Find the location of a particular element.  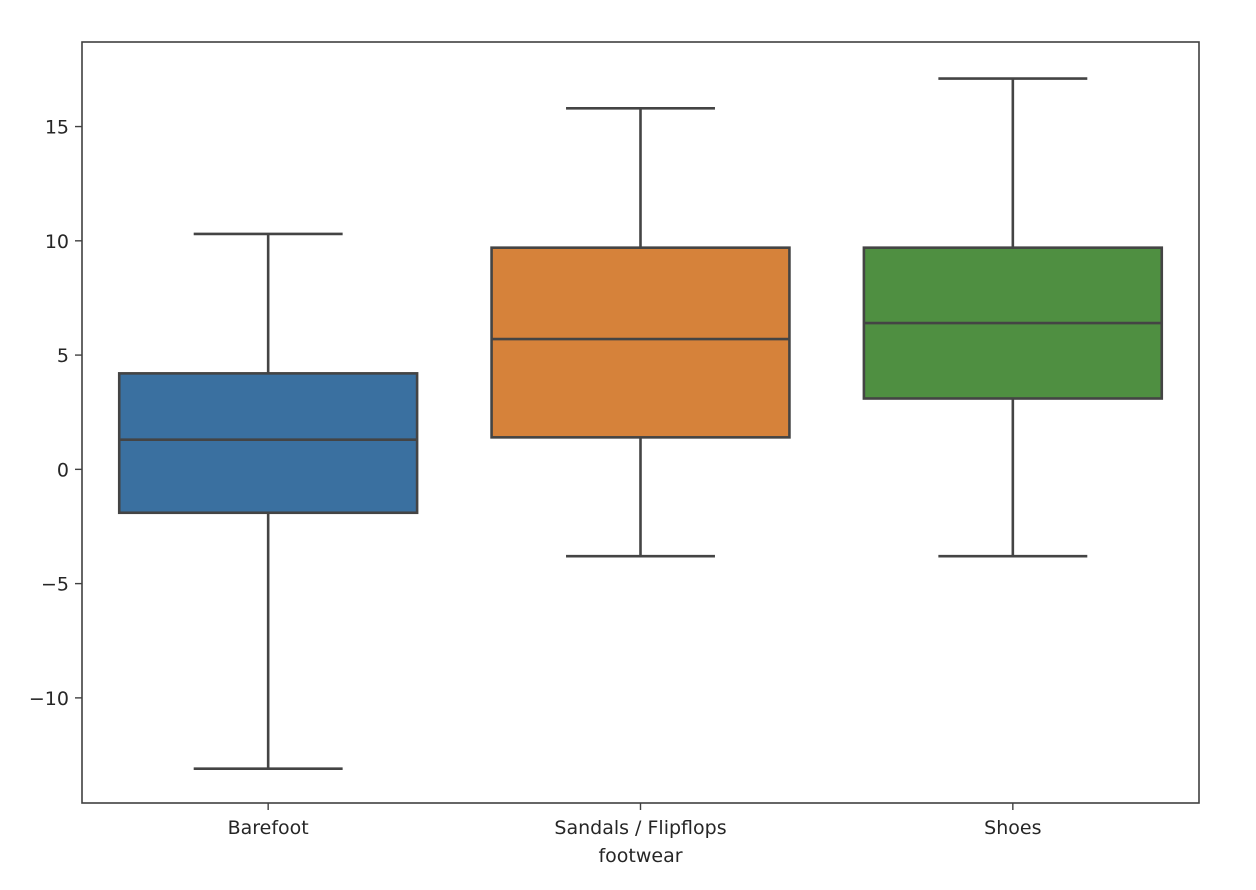

y-tick-label: −10 is located at coordinates (49, 699).